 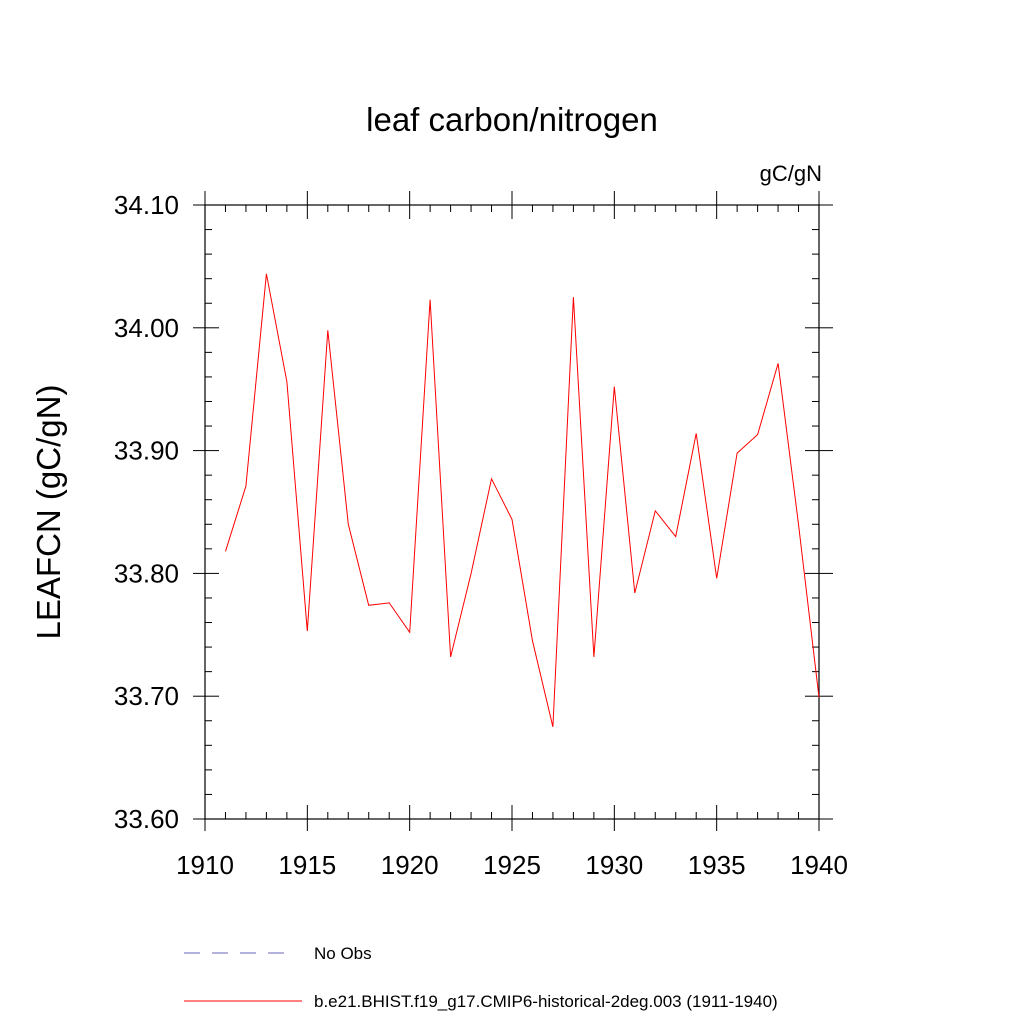 I want to click on legend-label-no-obs: No Obs, so click(x=343, y=953).